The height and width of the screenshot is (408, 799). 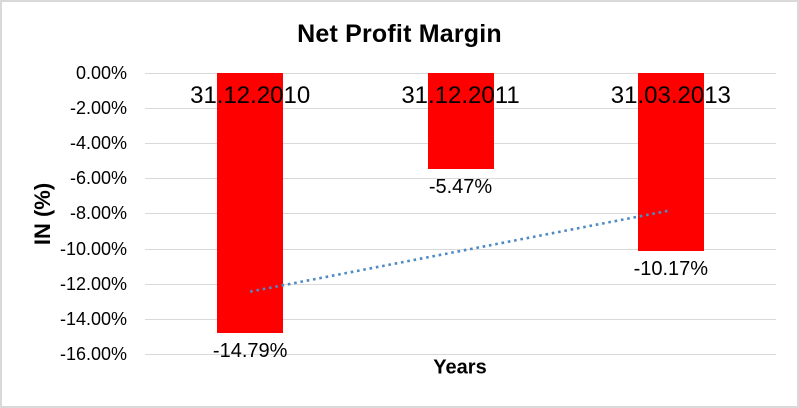 What do you see at coordinates (250, 202) in the screenshot?
I see `bar-31.12.2010` at bounding box center [250, 202].